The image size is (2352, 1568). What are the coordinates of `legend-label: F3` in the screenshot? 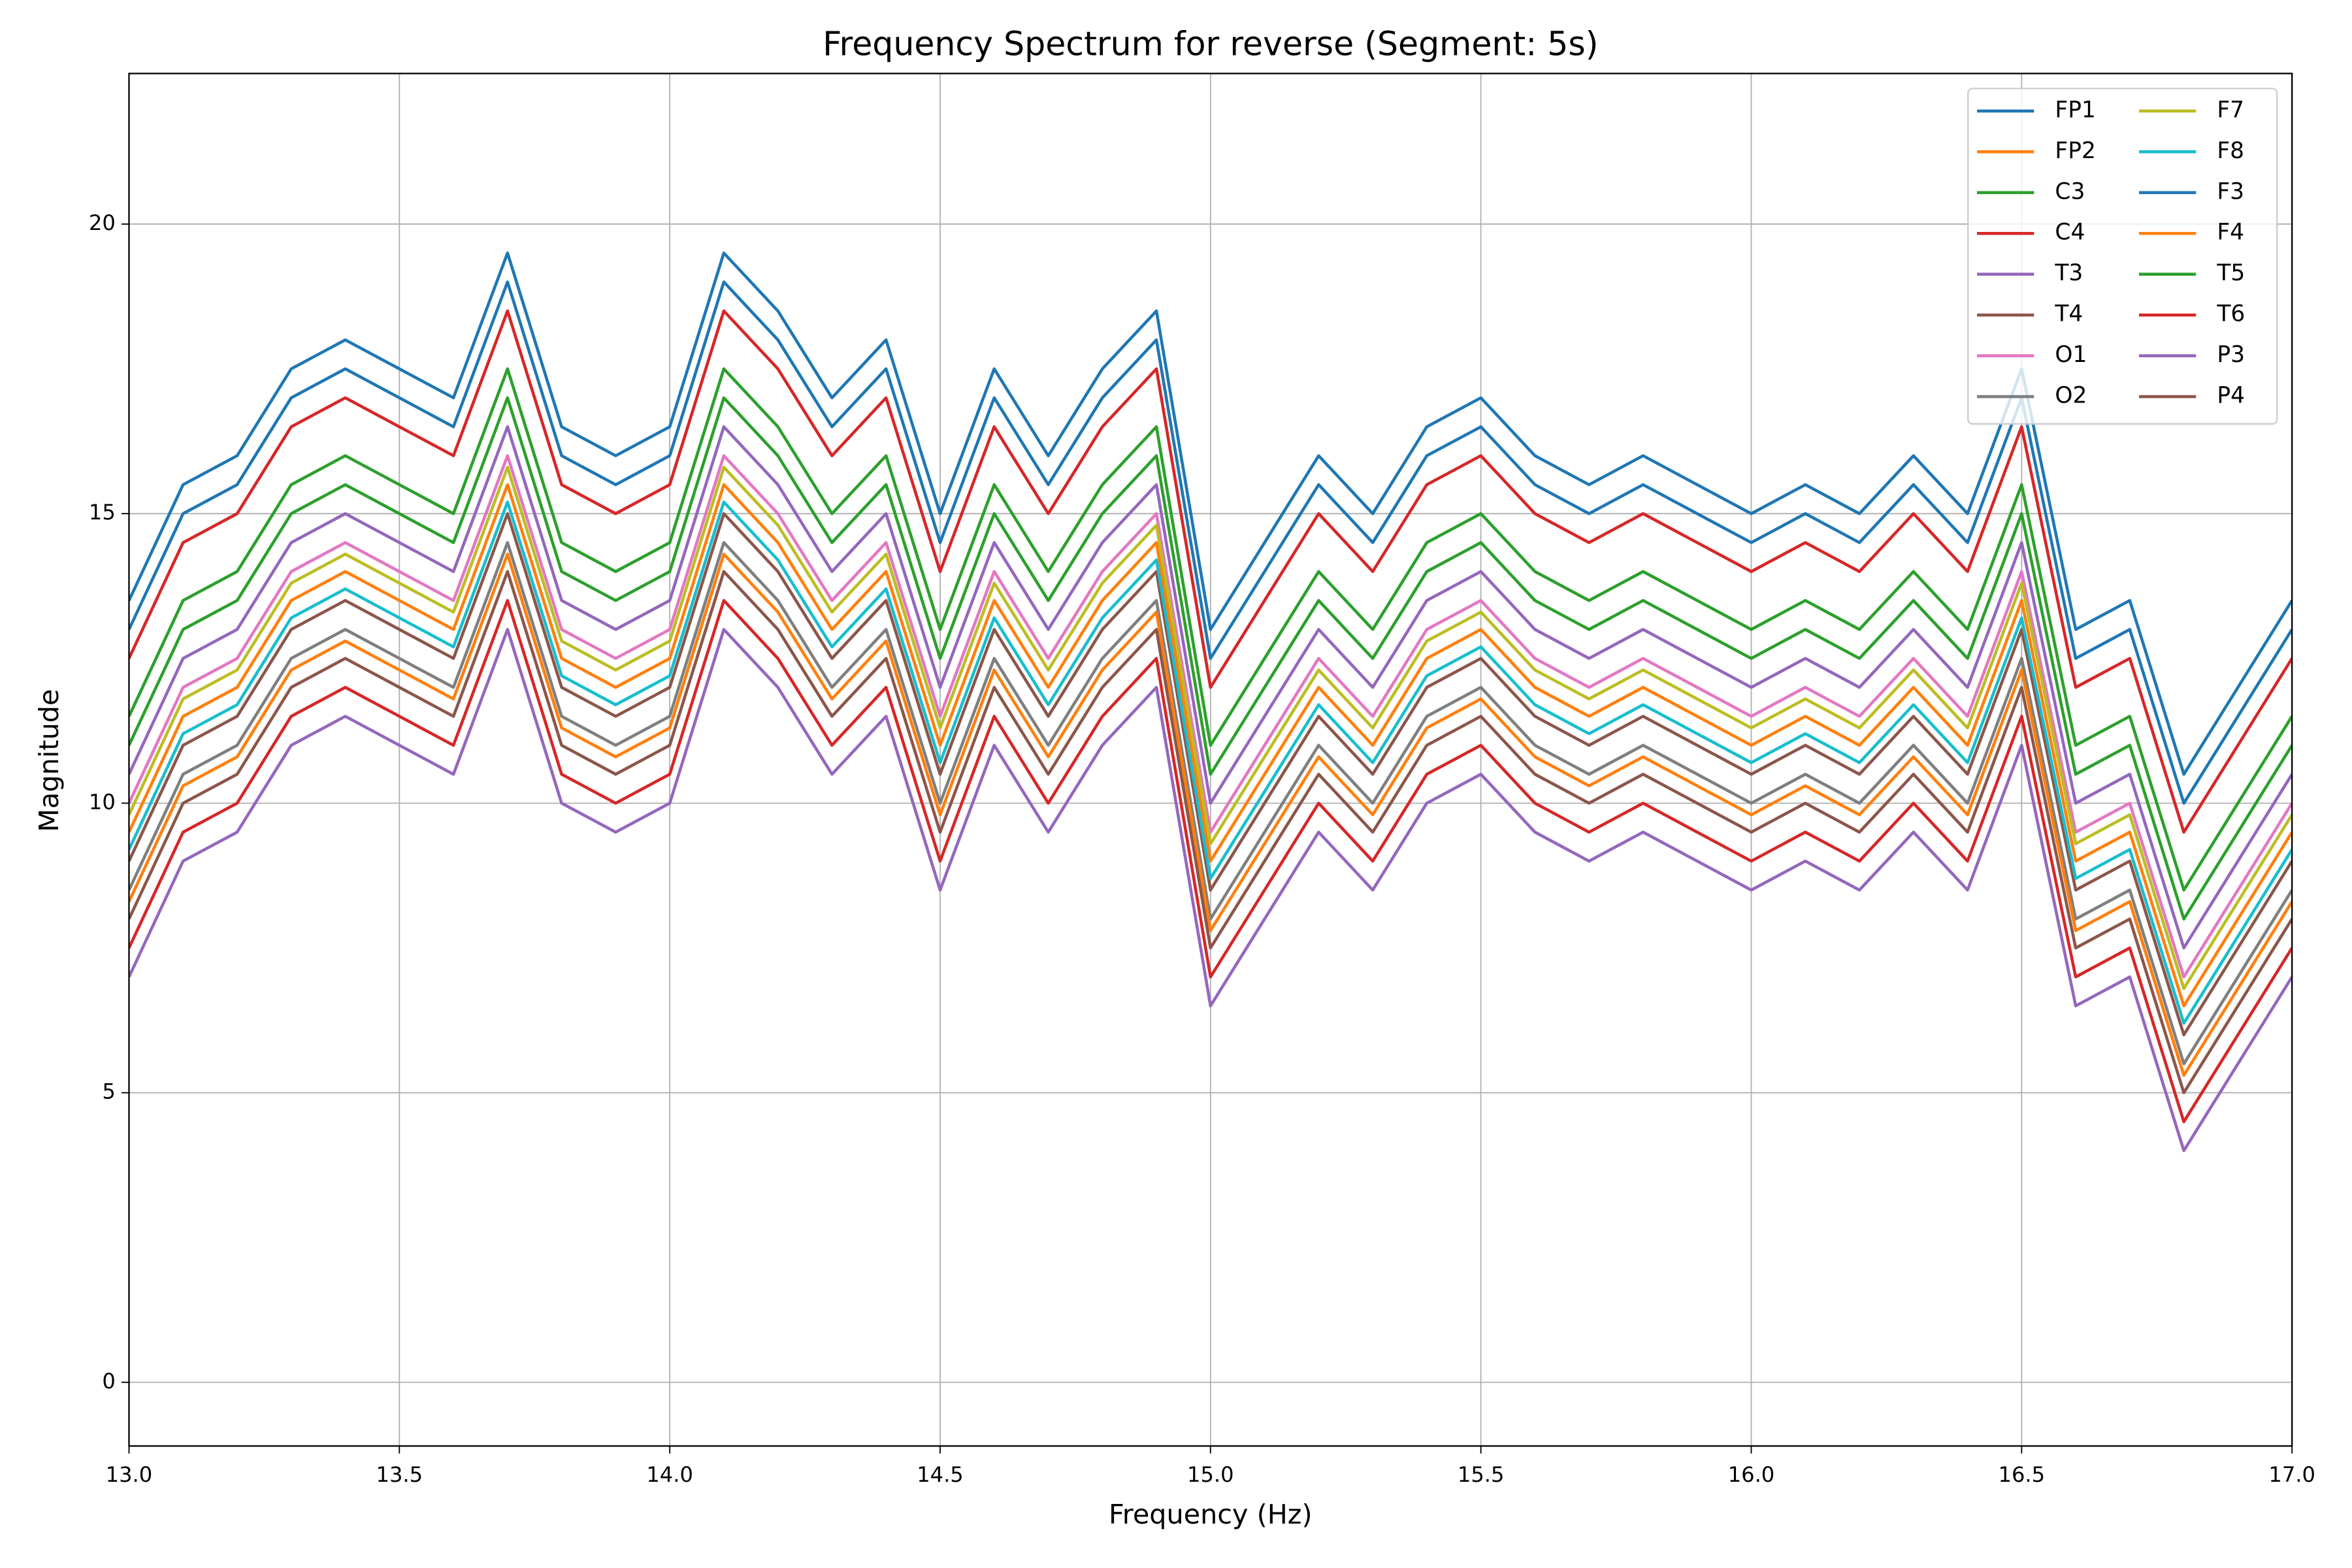 It's located at (2230, 191).